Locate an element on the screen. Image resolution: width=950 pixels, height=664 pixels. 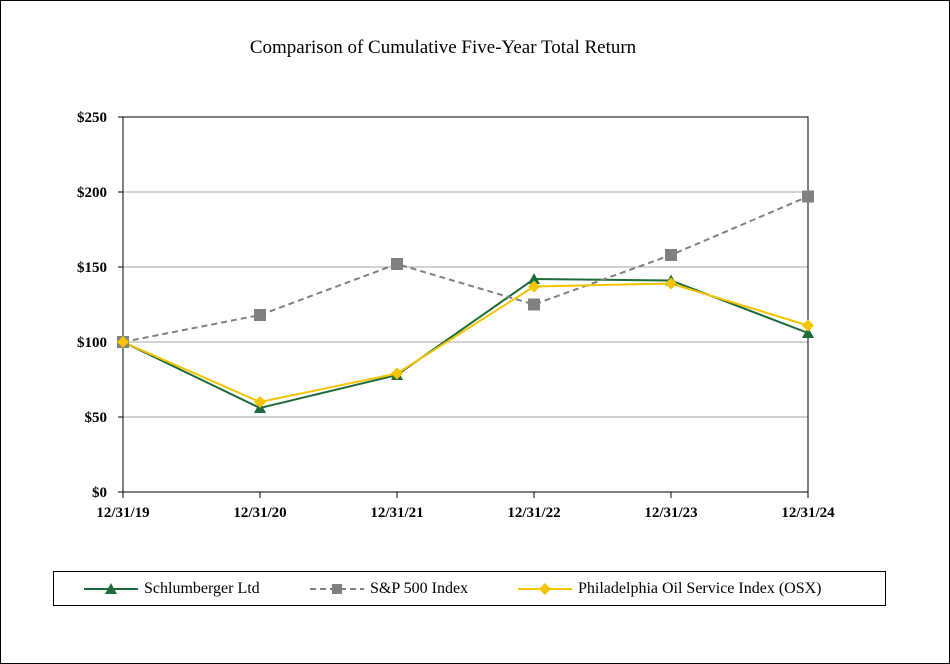
legend-item-series-2: Philadelphia Oil Service Index (OSX) is located at coordinates (670, 588).